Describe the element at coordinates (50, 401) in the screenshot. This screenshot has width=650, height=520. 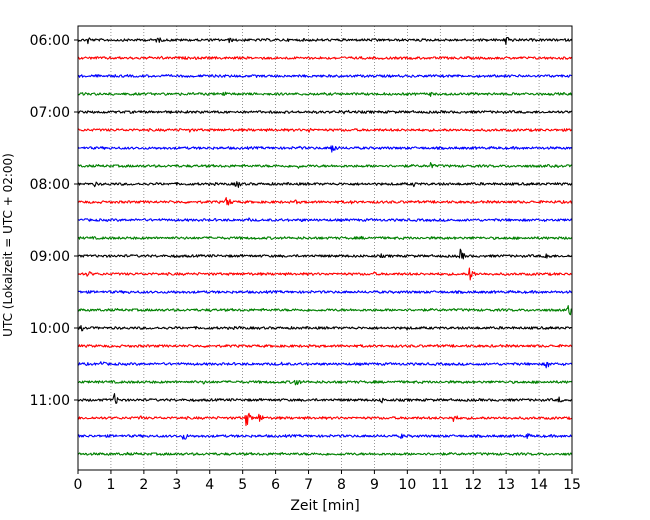
I see `y-tick-label: 11:00` at that location.